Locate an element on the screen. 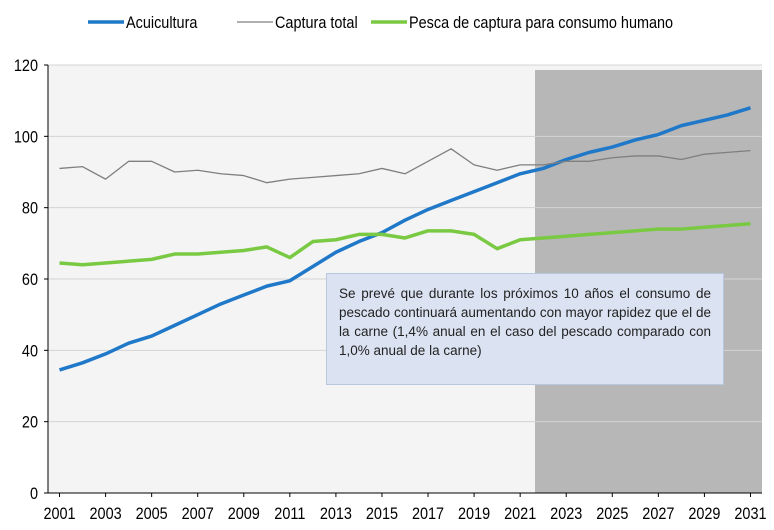  x-tick-label: 2015 is located at coordinates (382, 514).